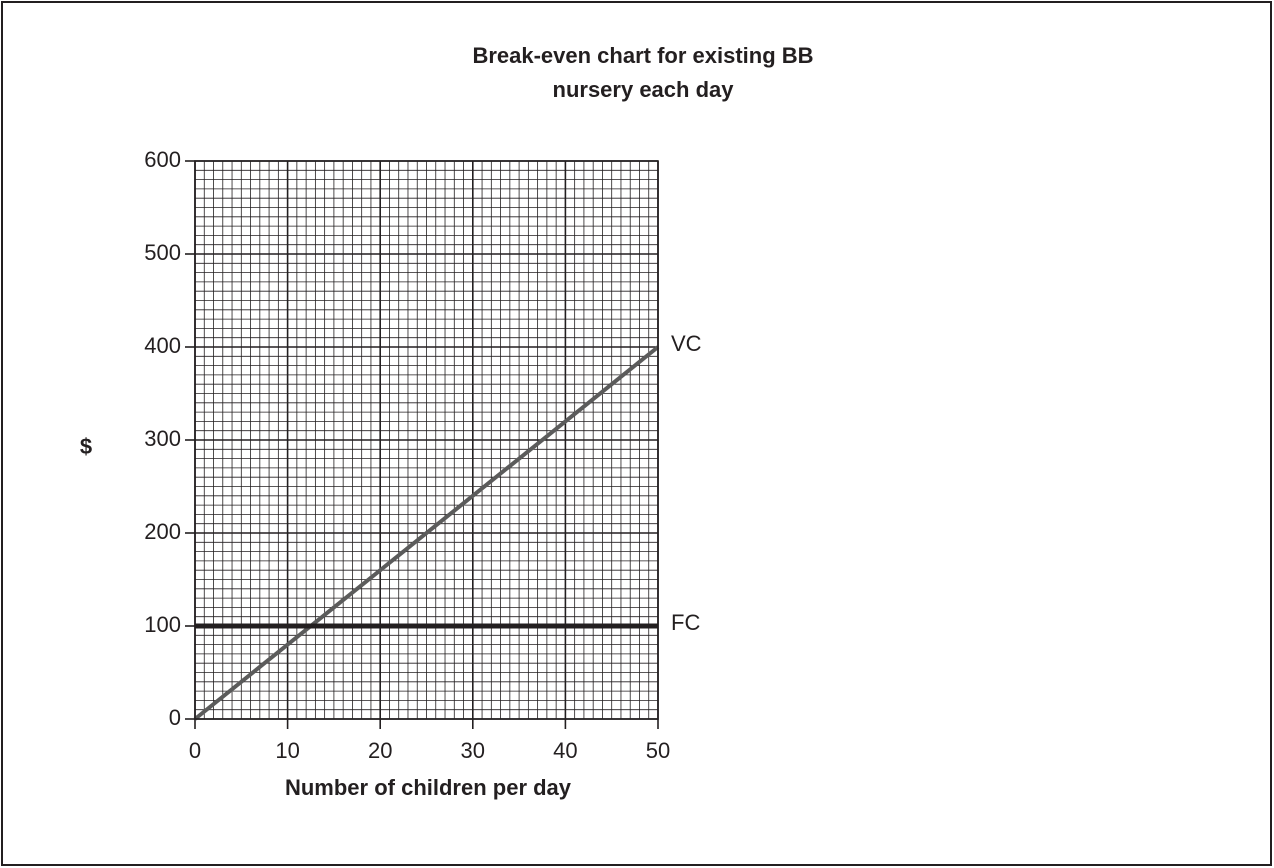 The image size is (1274, 868). I want to click on x-tick-label: 50, so click(658, 750).